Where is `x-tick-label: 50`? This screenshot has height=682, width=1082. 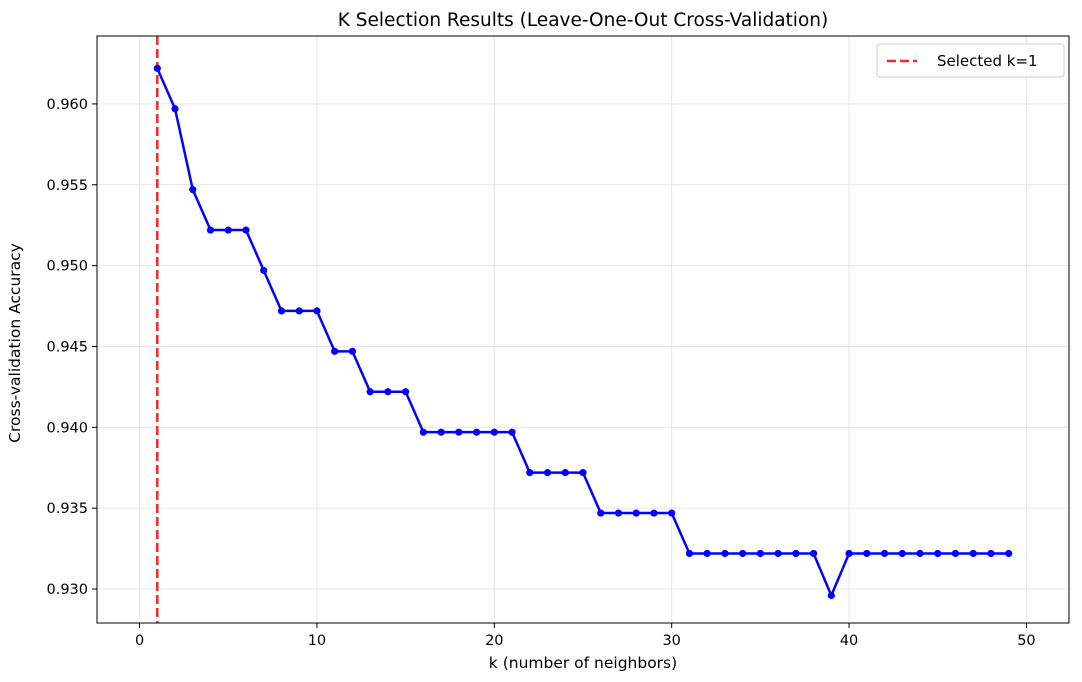 x-tick-label: 50 is located at coordinates (1026, 641).